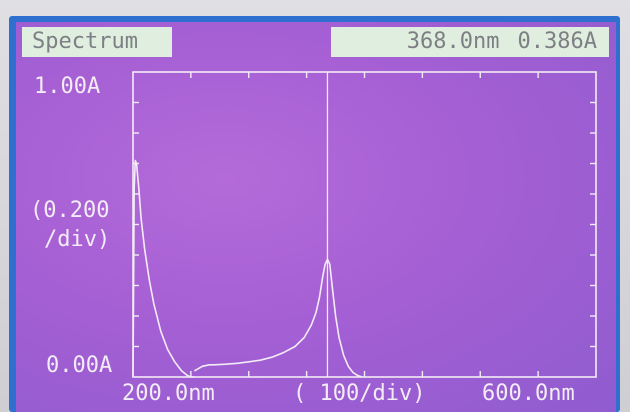 The height and width of the screenshot is (412, 630). I want to click on cursor-wavelength: 368.0nm, so click(453, 41).